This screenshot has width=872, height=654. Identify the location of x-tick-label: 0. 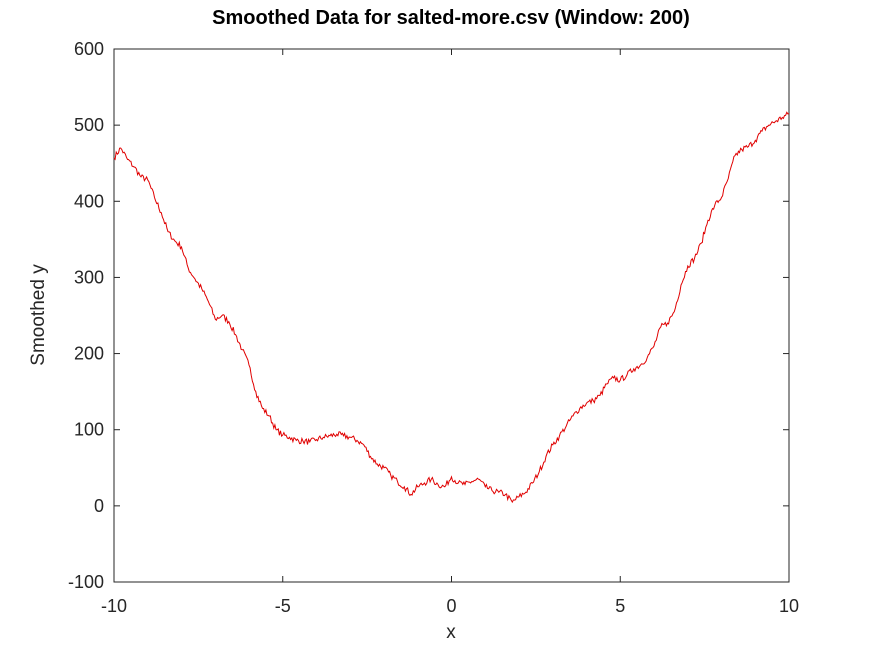
(451, 606).